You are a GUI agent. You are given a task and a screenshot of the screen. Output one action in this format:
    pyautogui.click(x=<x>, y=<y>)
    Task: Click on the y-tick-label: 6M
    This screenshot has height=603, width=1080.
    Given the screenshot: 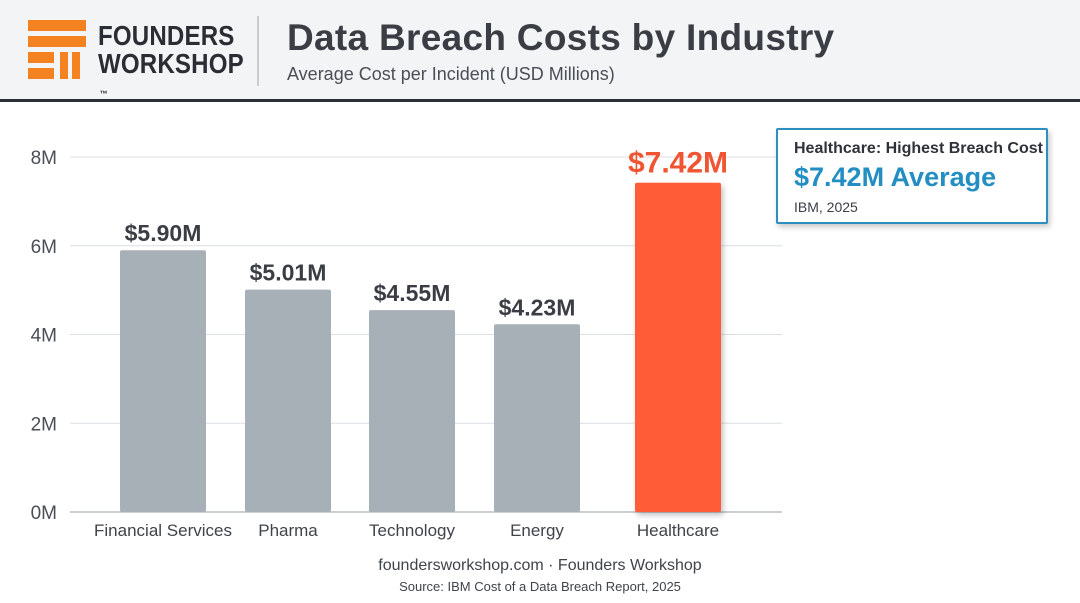 What is the action you would take?
    pyautogui.click(x=44, y=247)
    